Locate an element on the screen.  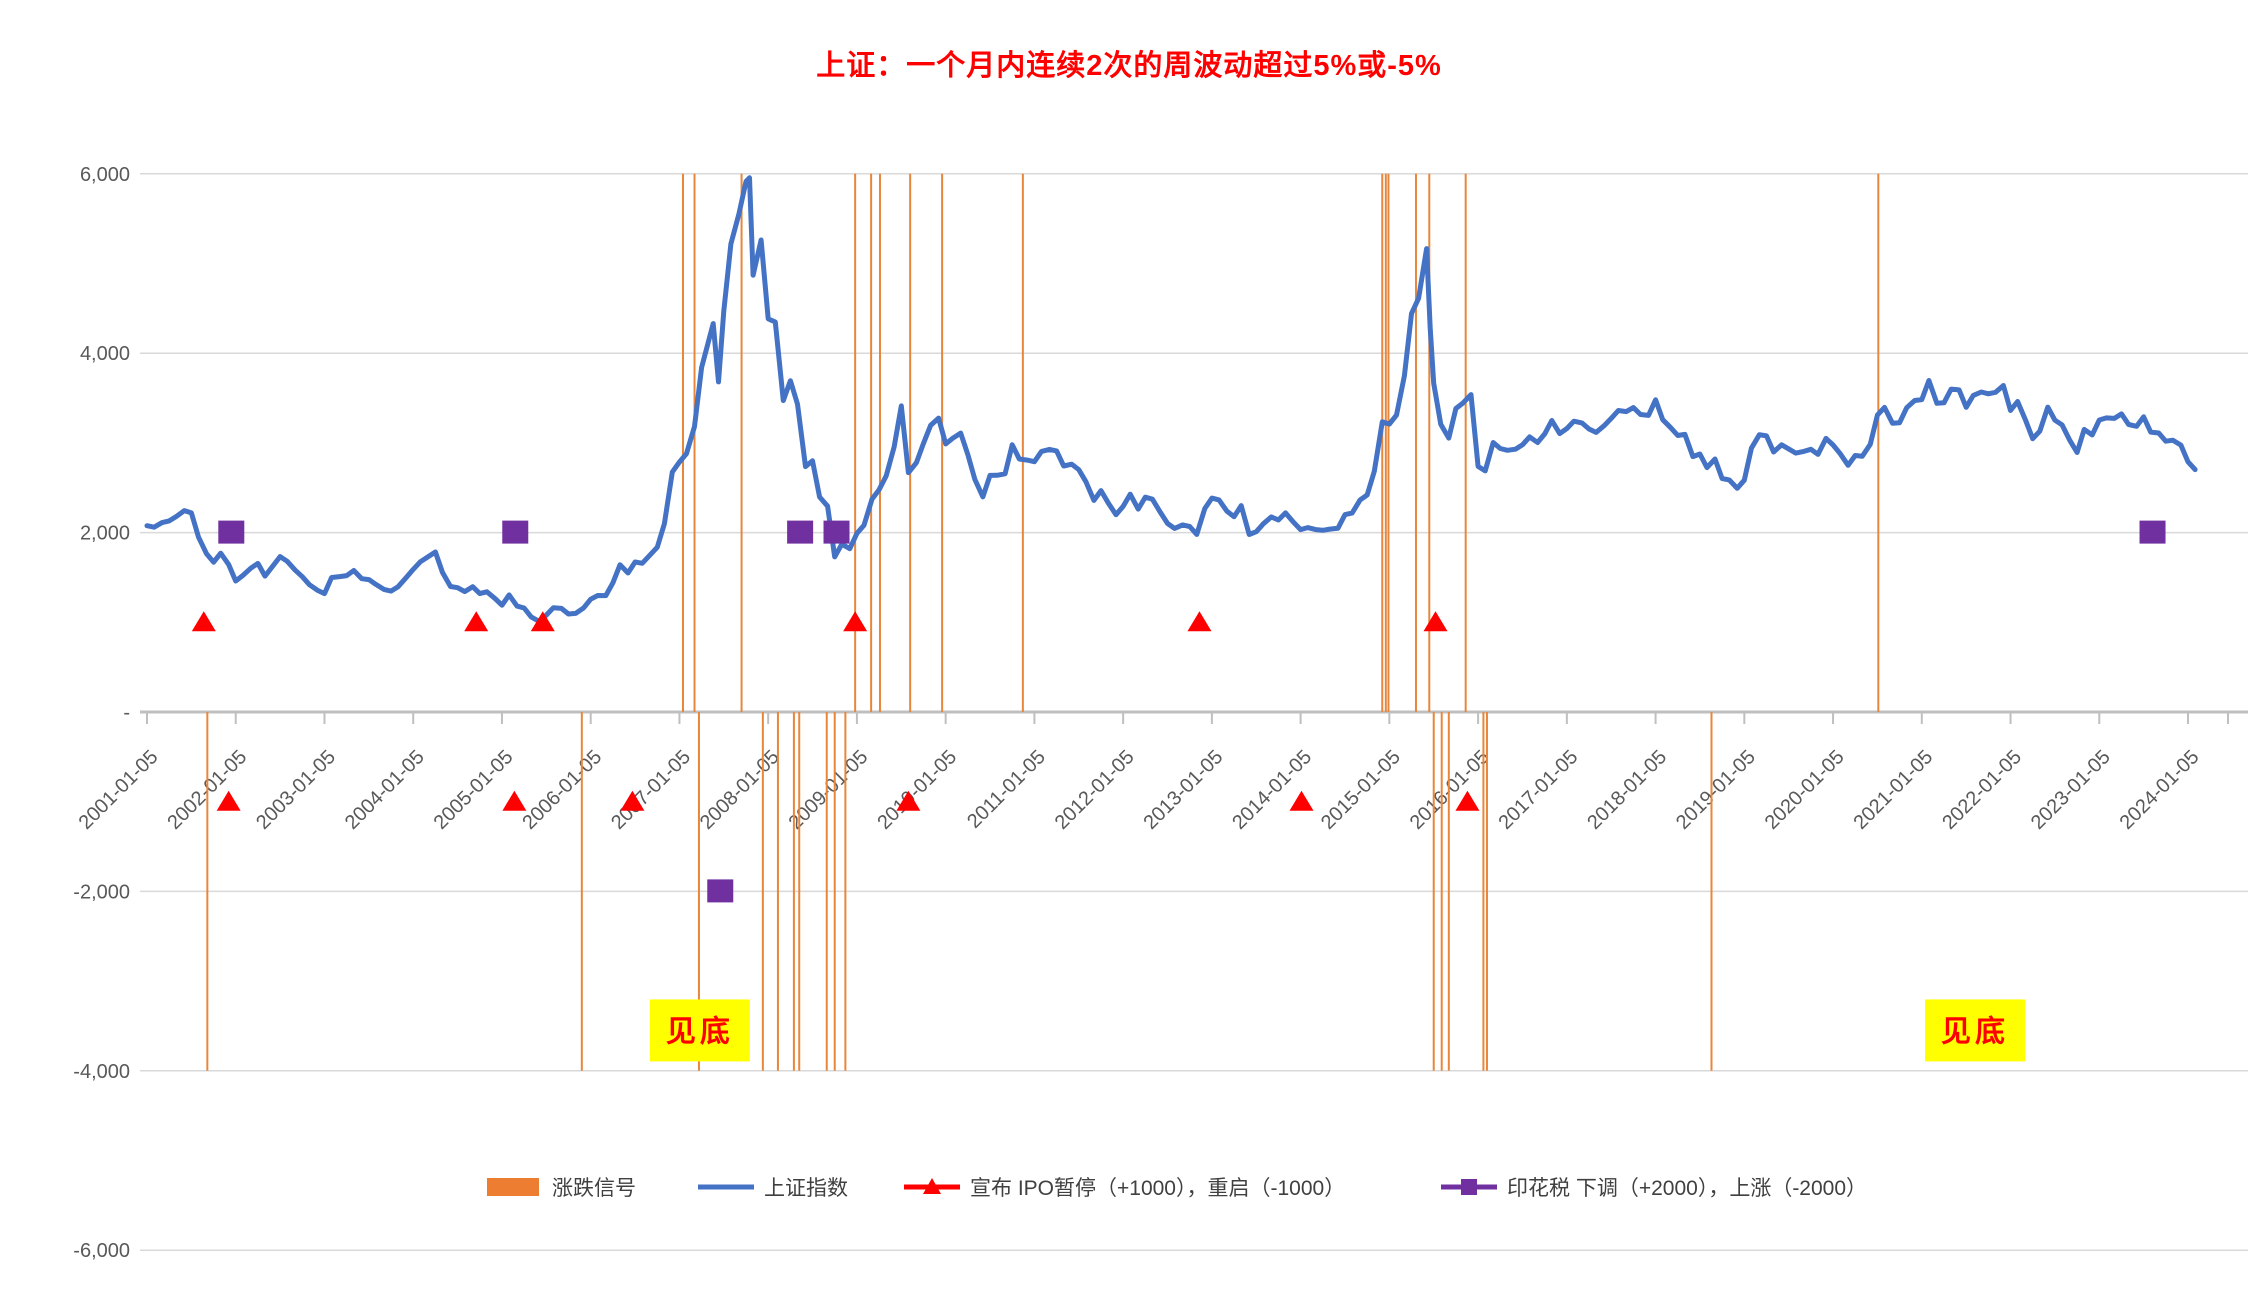
red-triangle-marker-icon is located at coordinates (932, 1186).